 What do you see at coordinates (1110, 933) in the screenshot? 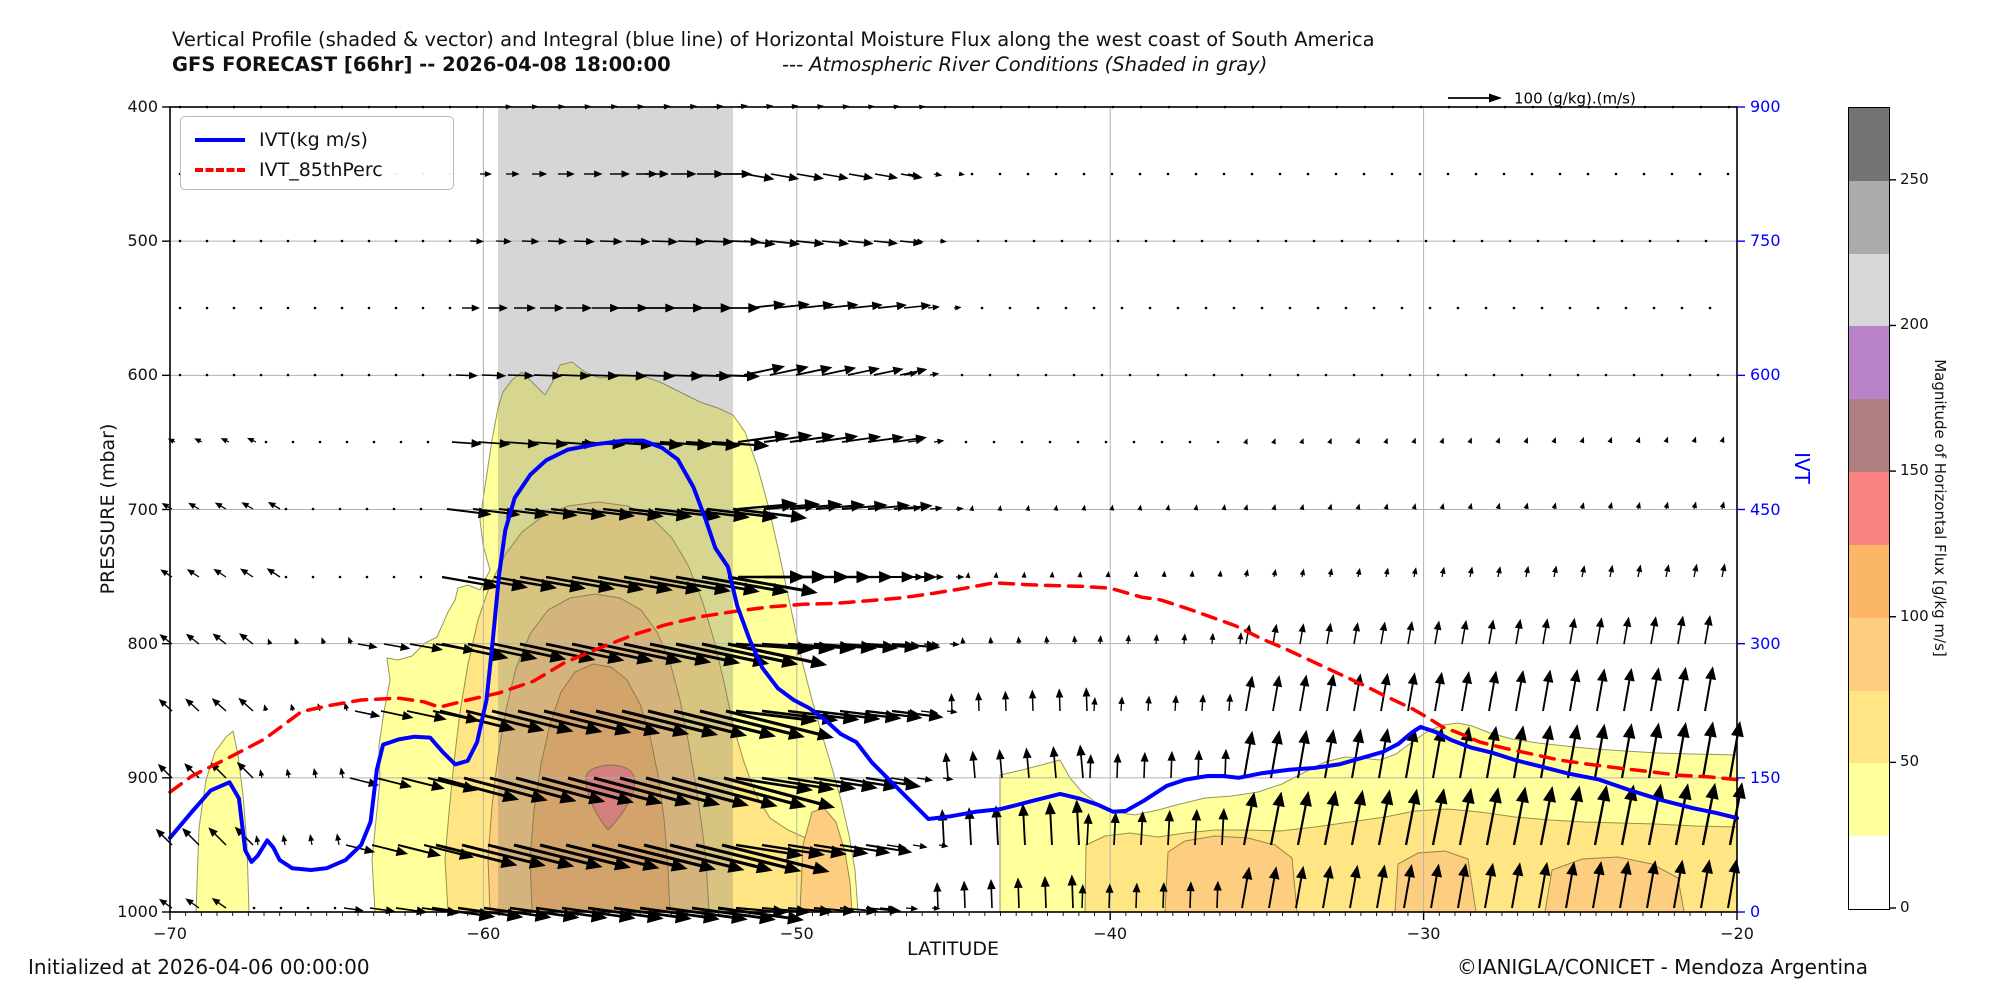
I see `x-tick--40: −40` at bounding box center [1110, 933].